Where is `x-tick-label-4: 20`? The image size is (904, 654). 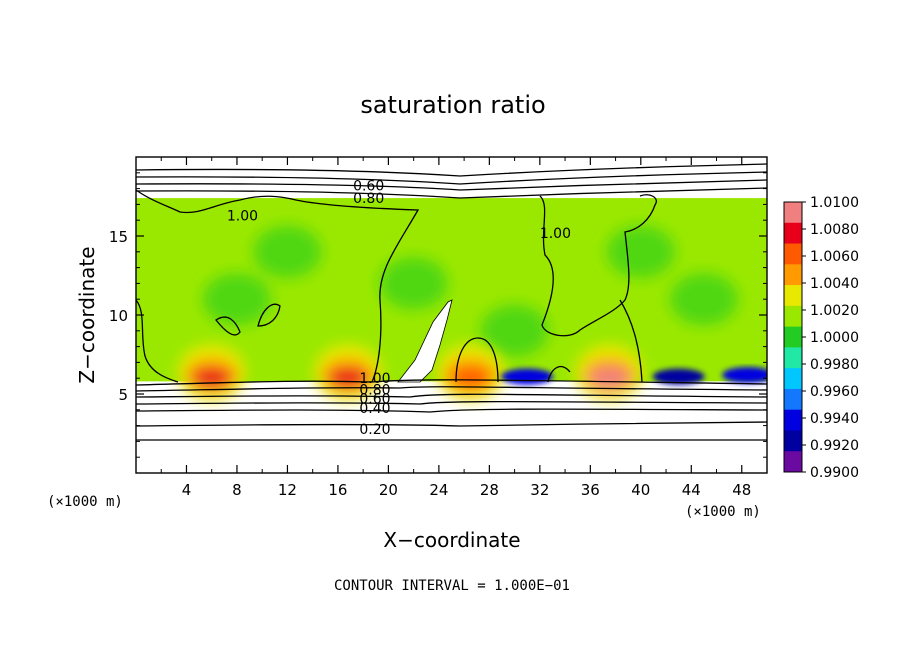
x-tick-label-4: 20 is located at coordinates (388, 490).